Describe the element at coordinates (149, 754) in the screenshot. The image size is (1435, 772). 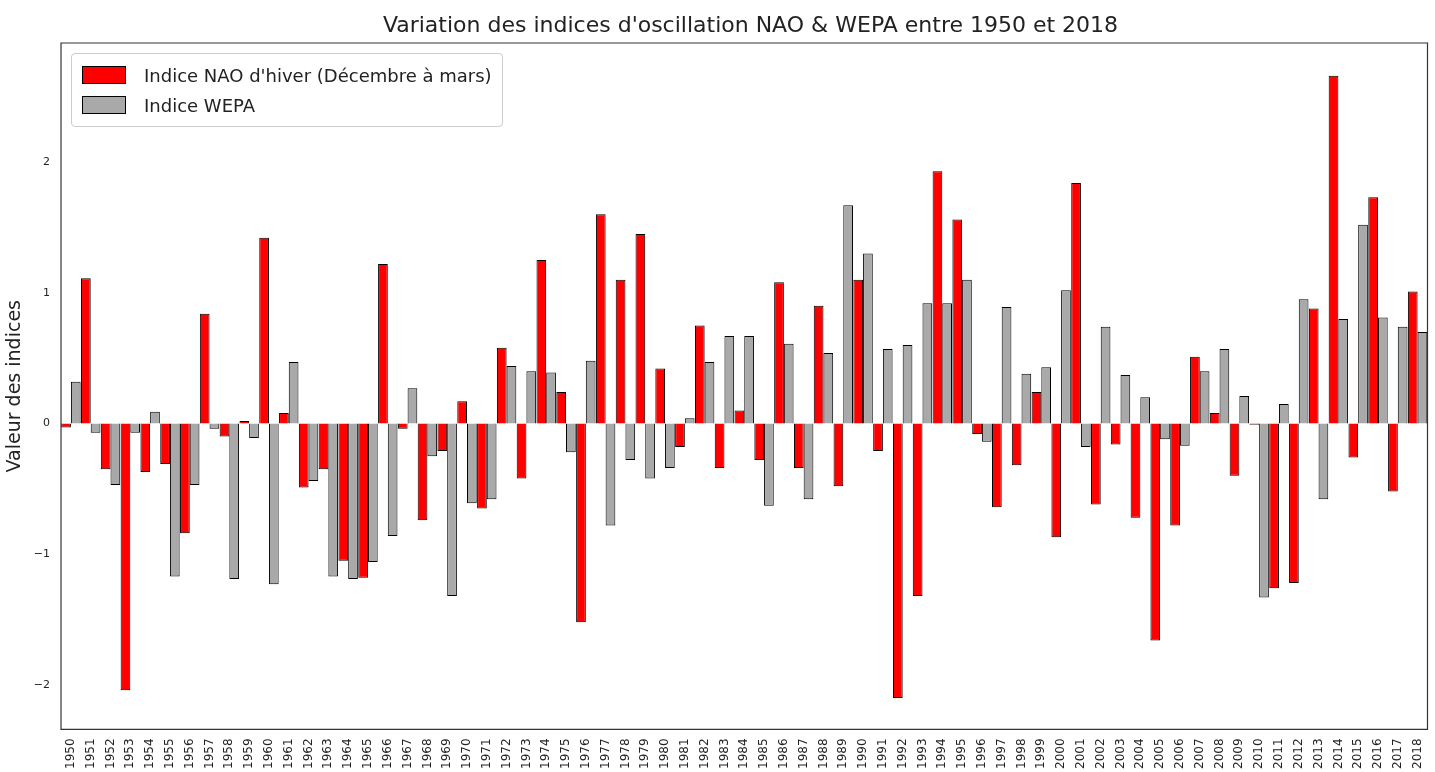
I see `x-tick-label: 1954` at that location.